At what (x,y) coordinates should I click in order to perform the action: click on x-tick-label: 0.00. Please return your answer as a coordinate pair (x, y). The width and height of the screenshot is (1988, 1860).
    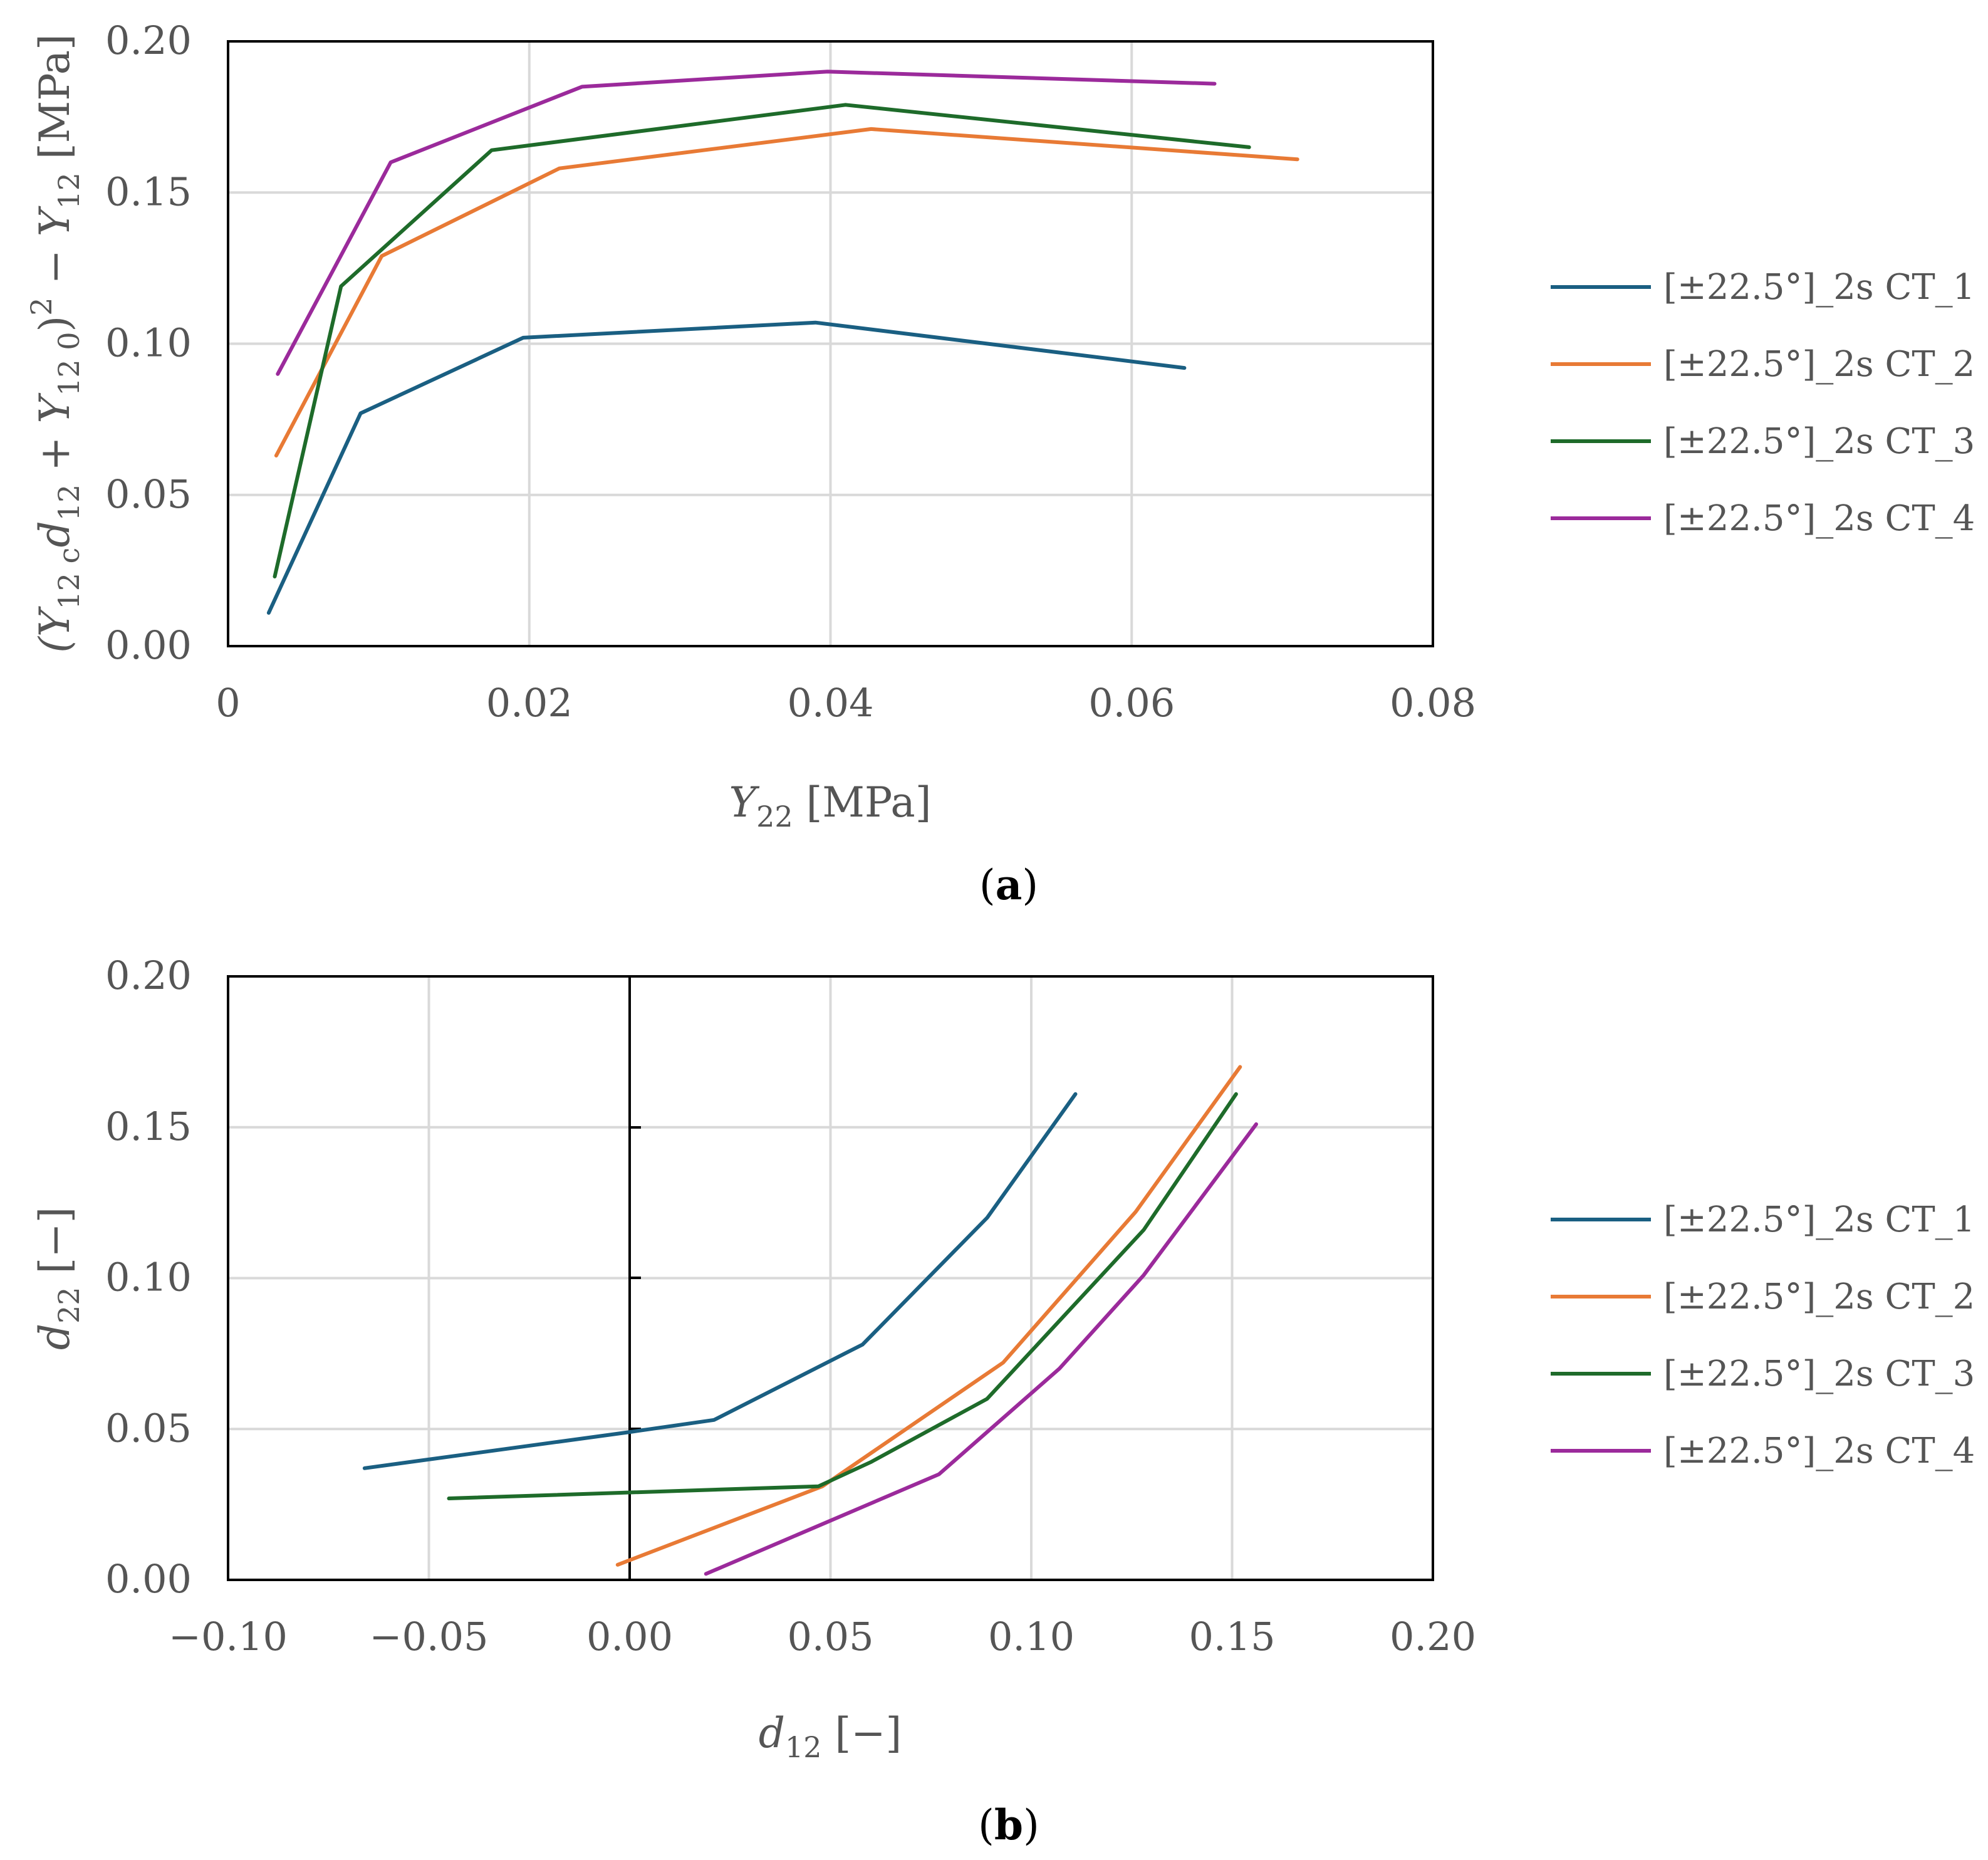
    Looking at the image, I should click on (630, 1636).